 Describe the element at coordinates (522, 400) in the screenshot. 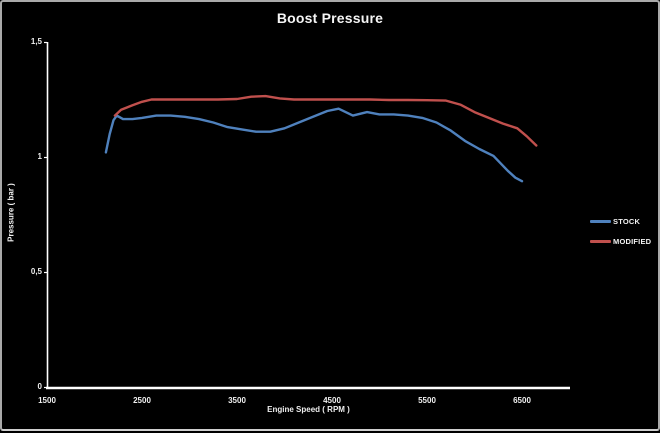

I see `x-tick-label-6500: 6500` at that location.